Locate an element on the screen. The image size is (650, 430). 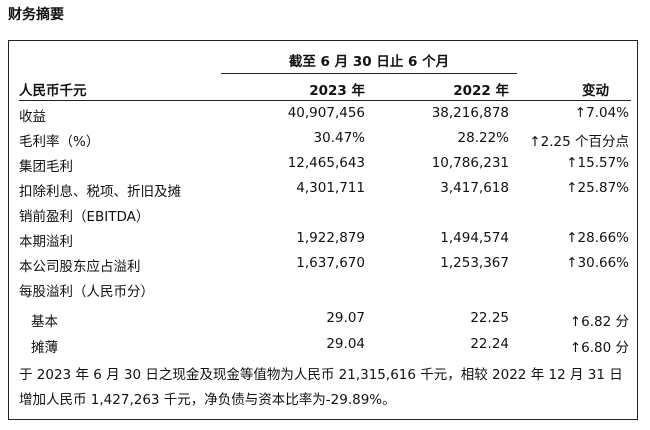
column-header-unit: 人民币千元 is located at coordinates (53, 91).